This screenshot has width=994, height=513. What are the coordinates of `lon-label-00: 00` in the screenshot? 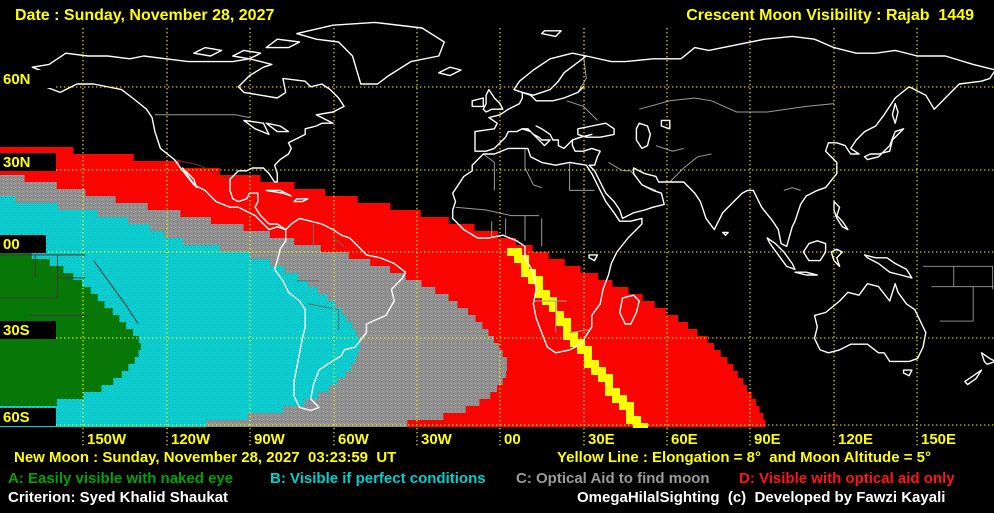 It's located at (512, 439).